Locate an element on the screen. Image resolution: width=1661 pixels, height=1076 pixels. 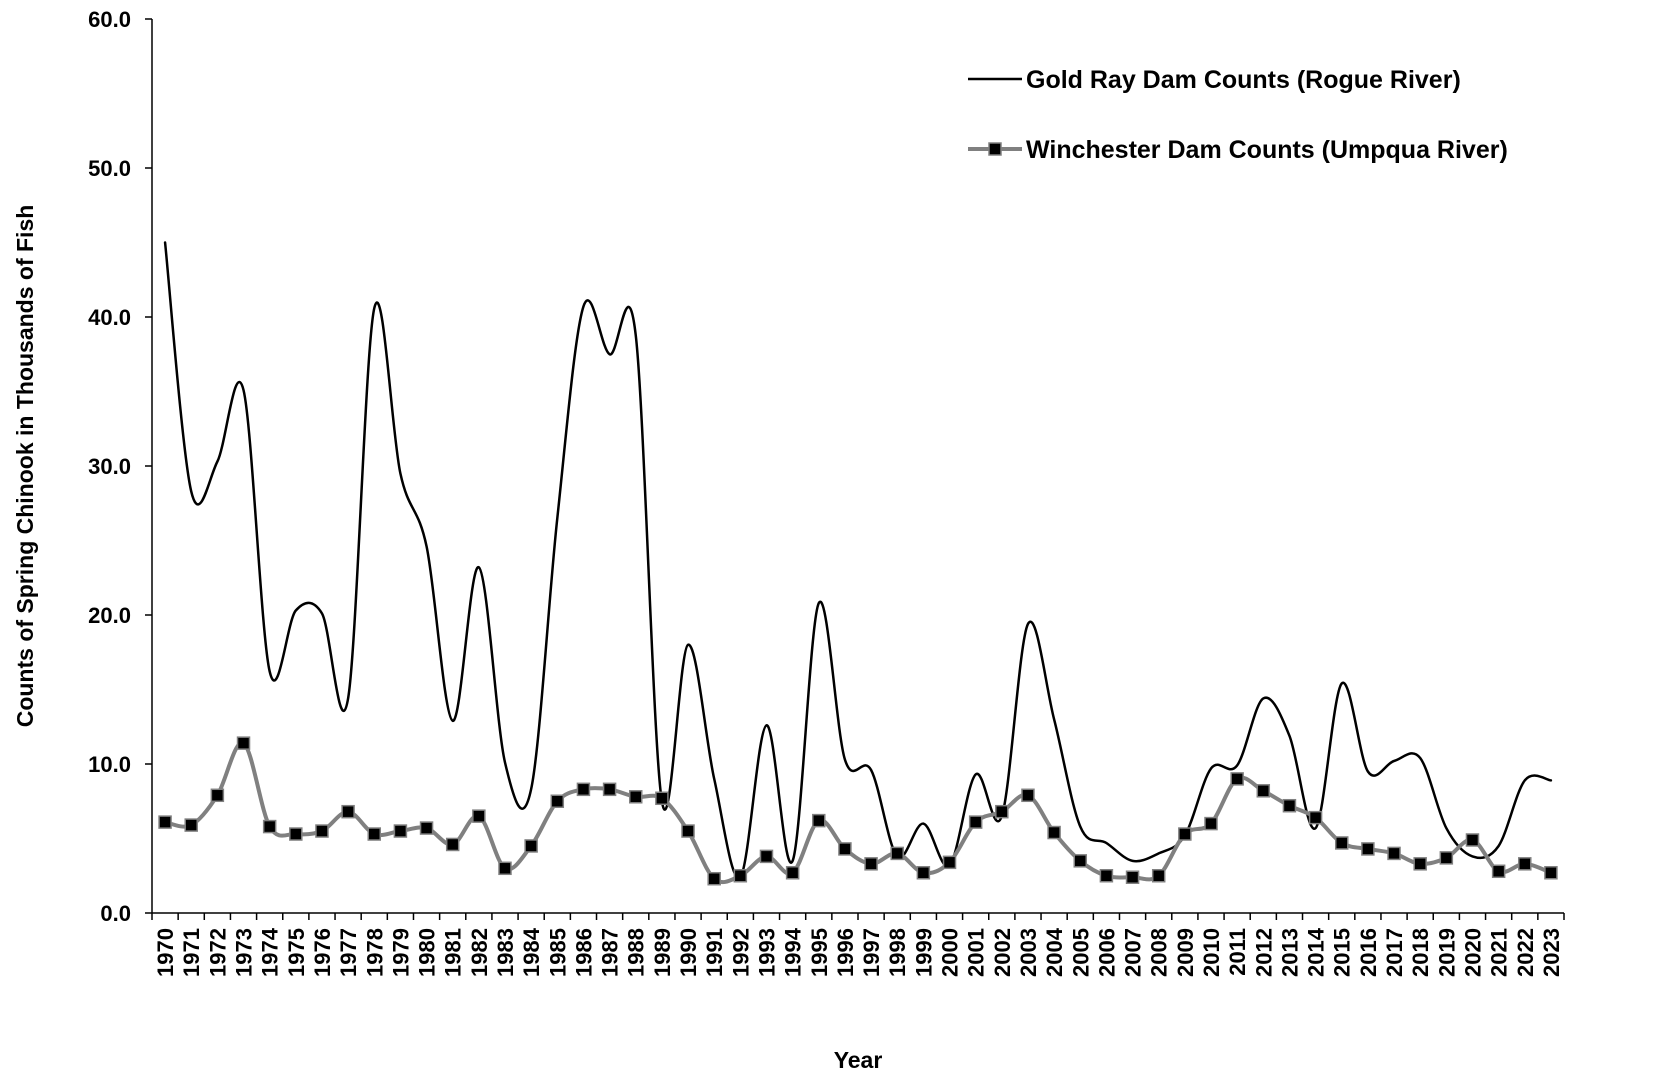
x-tick-label: 2003 is located at coordinates (1028, 952).